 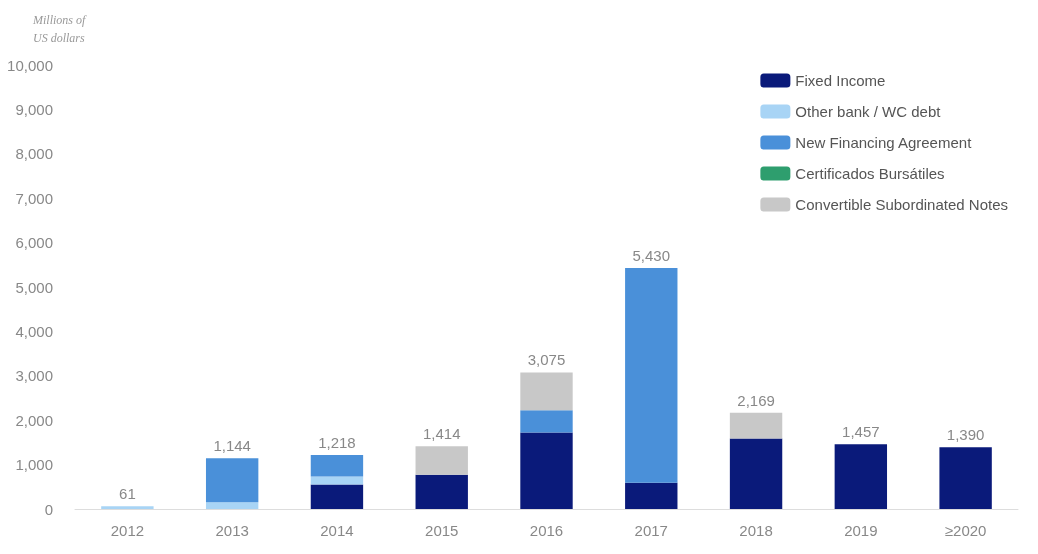 What do you see at coordinates (651, 530) in the screenshot?
I see `x-tick-label: 2017` at bounding box center [651, 530].